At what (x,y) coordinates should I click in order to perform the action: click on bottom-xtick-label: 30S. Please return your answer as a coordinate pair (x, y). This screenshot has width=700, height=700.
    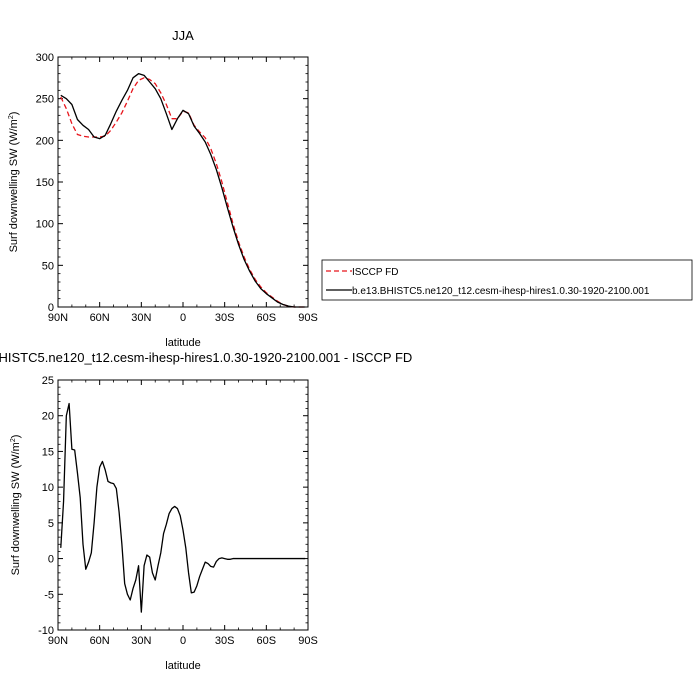
    Looking at the image, I should click on (225, 641).